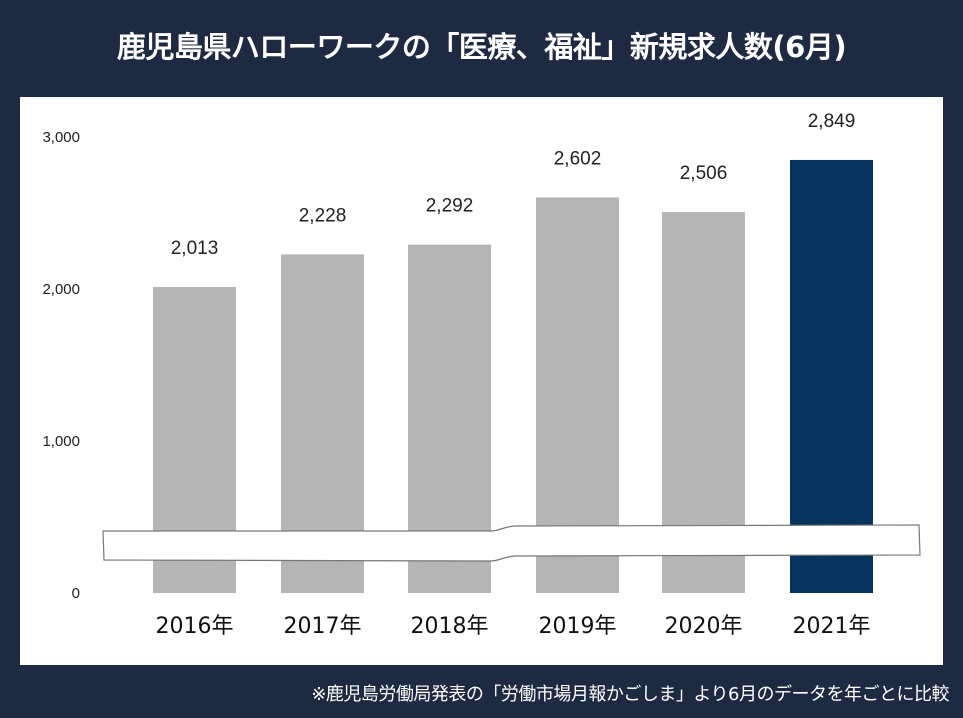  Describe the element at coordinates (450, 206) in the screenshot. I see `data-label: 2,292` at that location.